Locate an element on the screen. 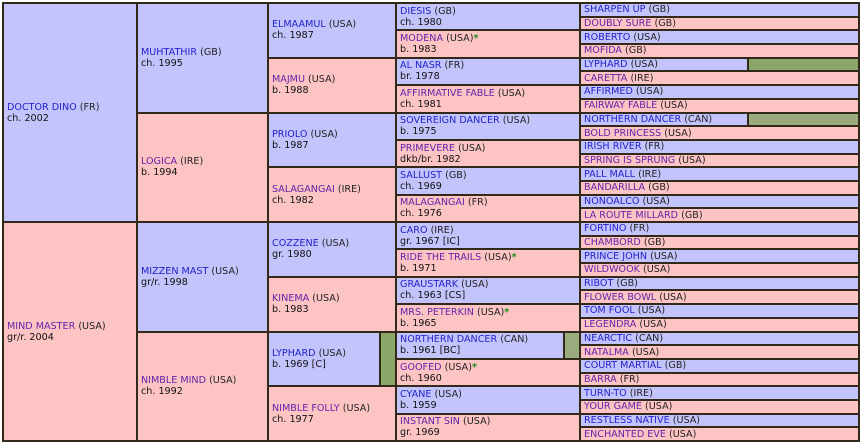 The image size is (860, 442). pedigree-cell: AL NASR (FR) br. 1978 is located at coordinates (488, 71).